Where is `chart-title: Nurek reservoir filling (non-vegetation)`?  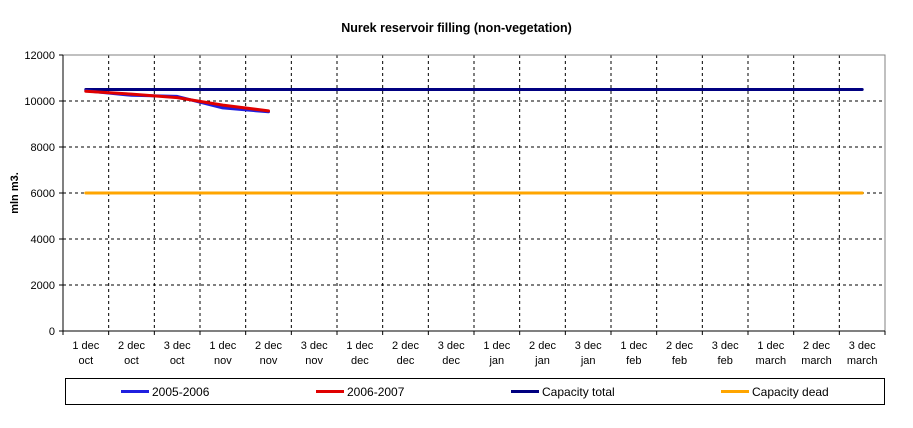
chart-title: Nurek reservoir filling (non-vegetation) is located at coordinates (456, 28).